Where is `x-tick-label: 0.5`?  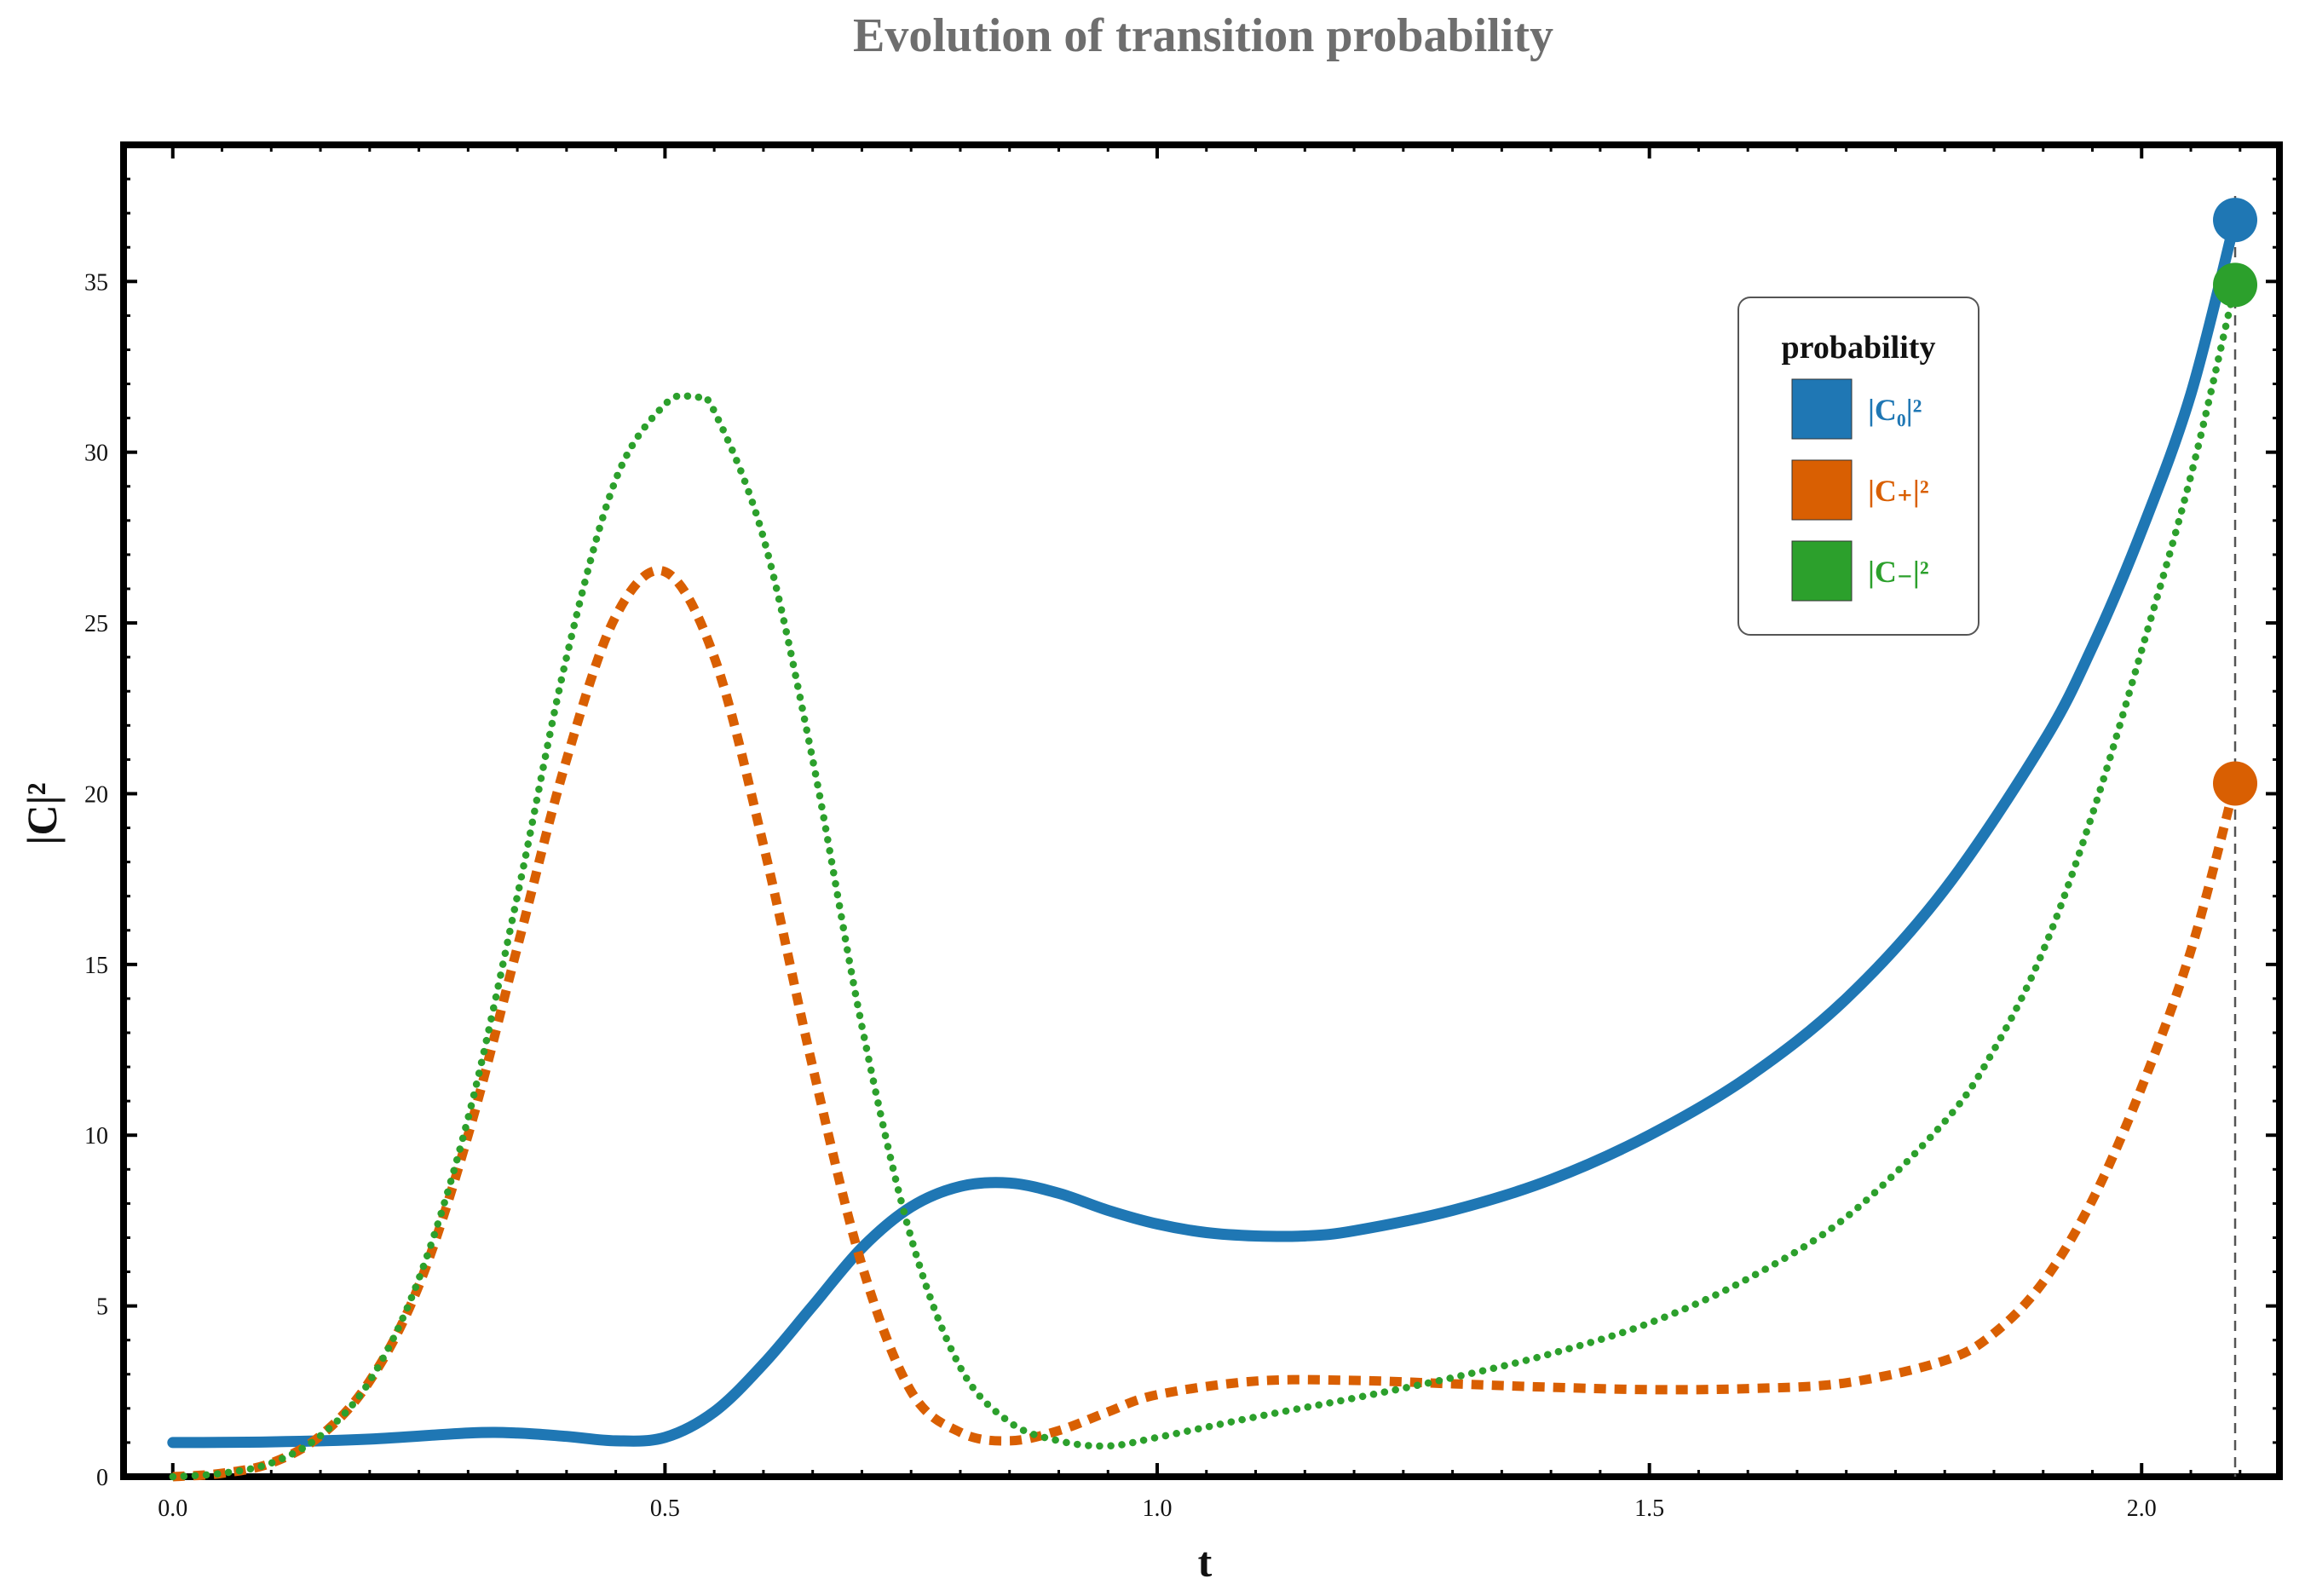
x-tick-label: 0.5 is located at coordinates (665, 1508).